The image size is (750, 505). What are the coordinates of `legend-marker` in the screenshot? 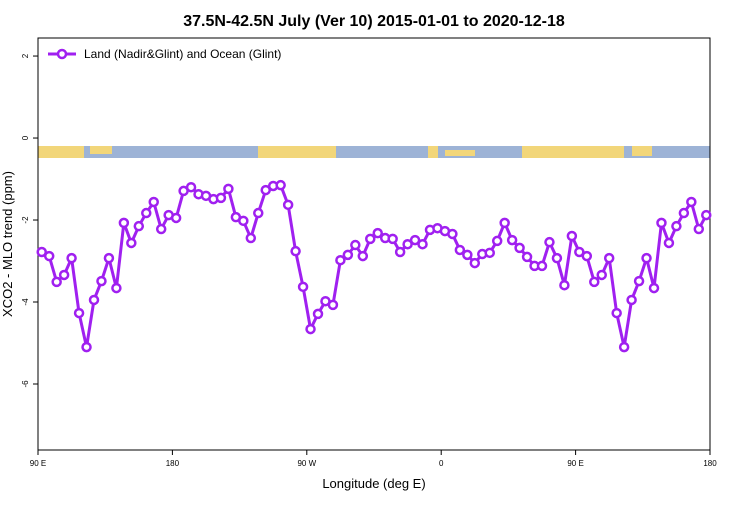 It's located at (62, 54).